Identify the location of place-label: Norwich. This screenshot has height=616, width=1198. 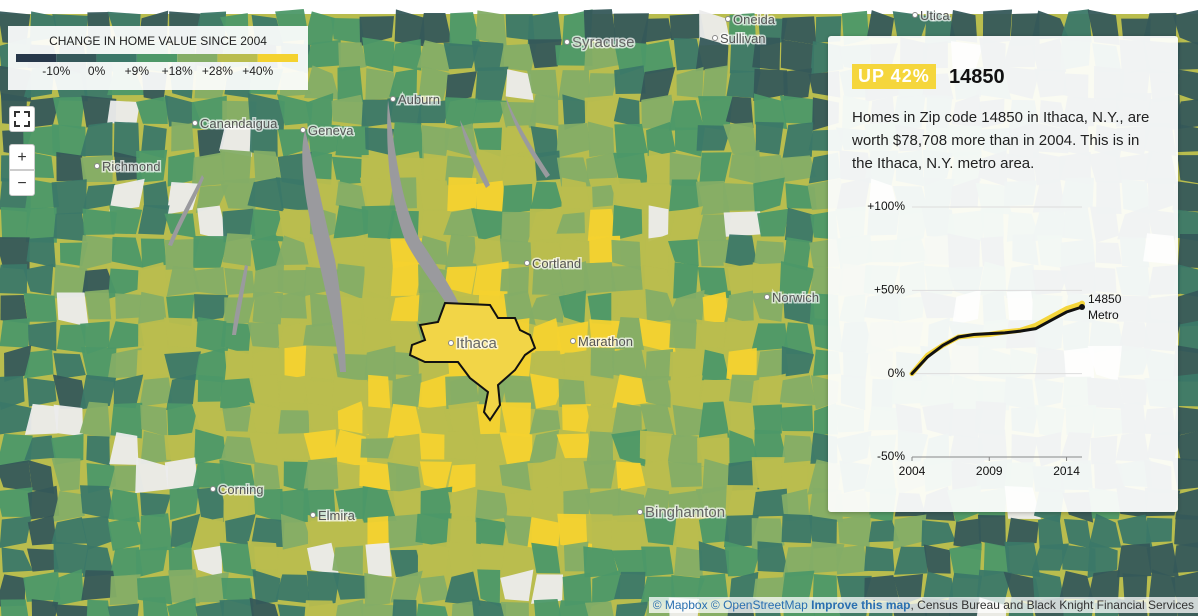
(795, 297).